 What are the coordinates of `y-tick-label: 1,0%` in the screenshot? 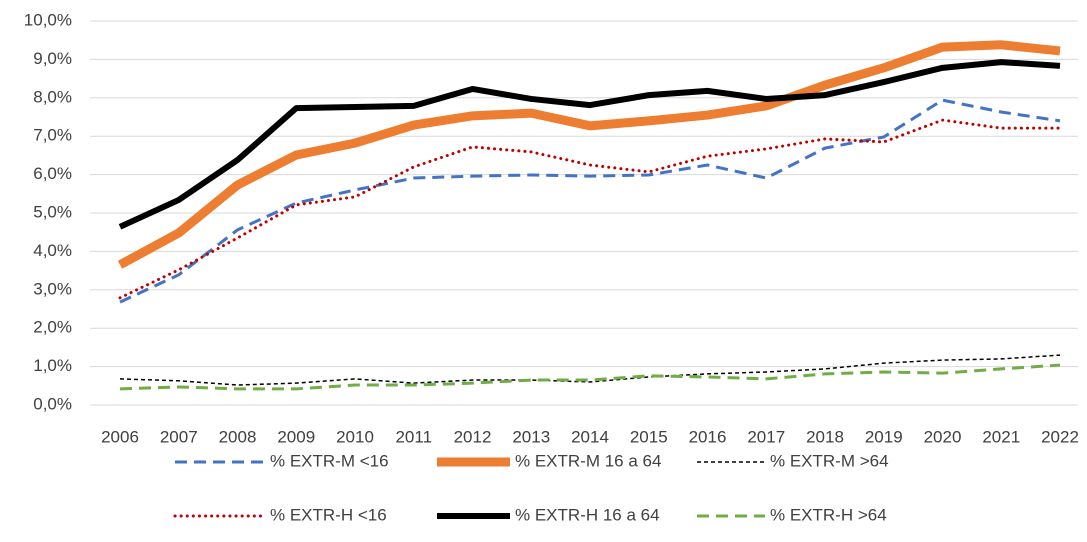 It's located at (52, 365).